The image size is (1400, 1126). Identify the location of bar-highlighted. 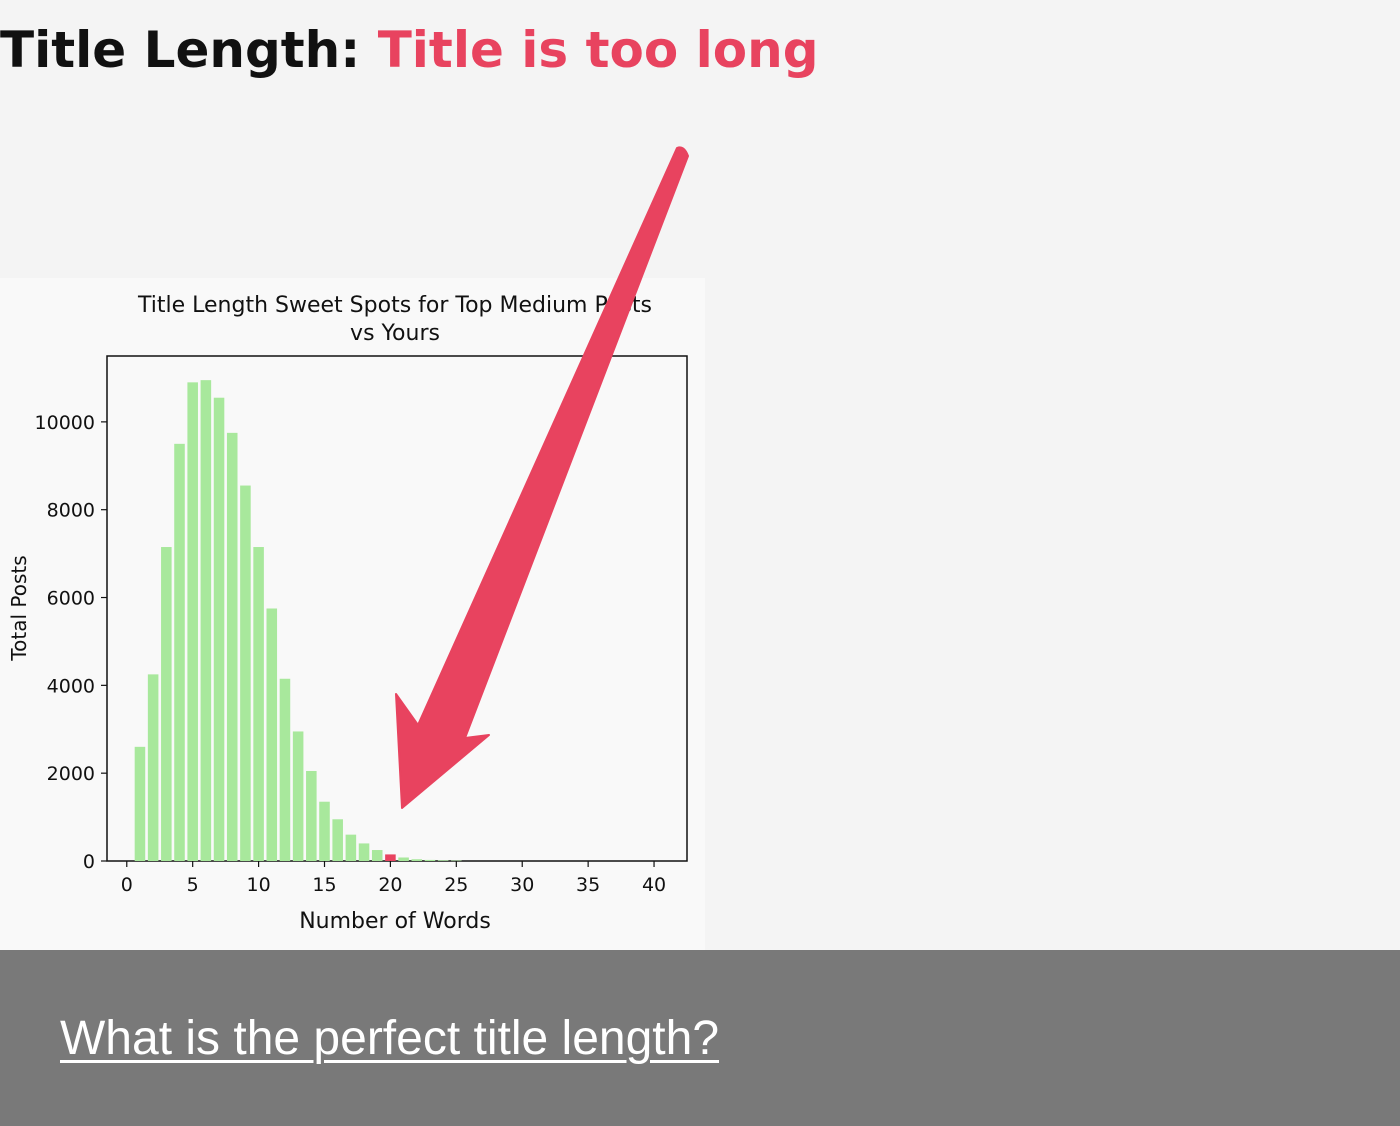
(390, 857).